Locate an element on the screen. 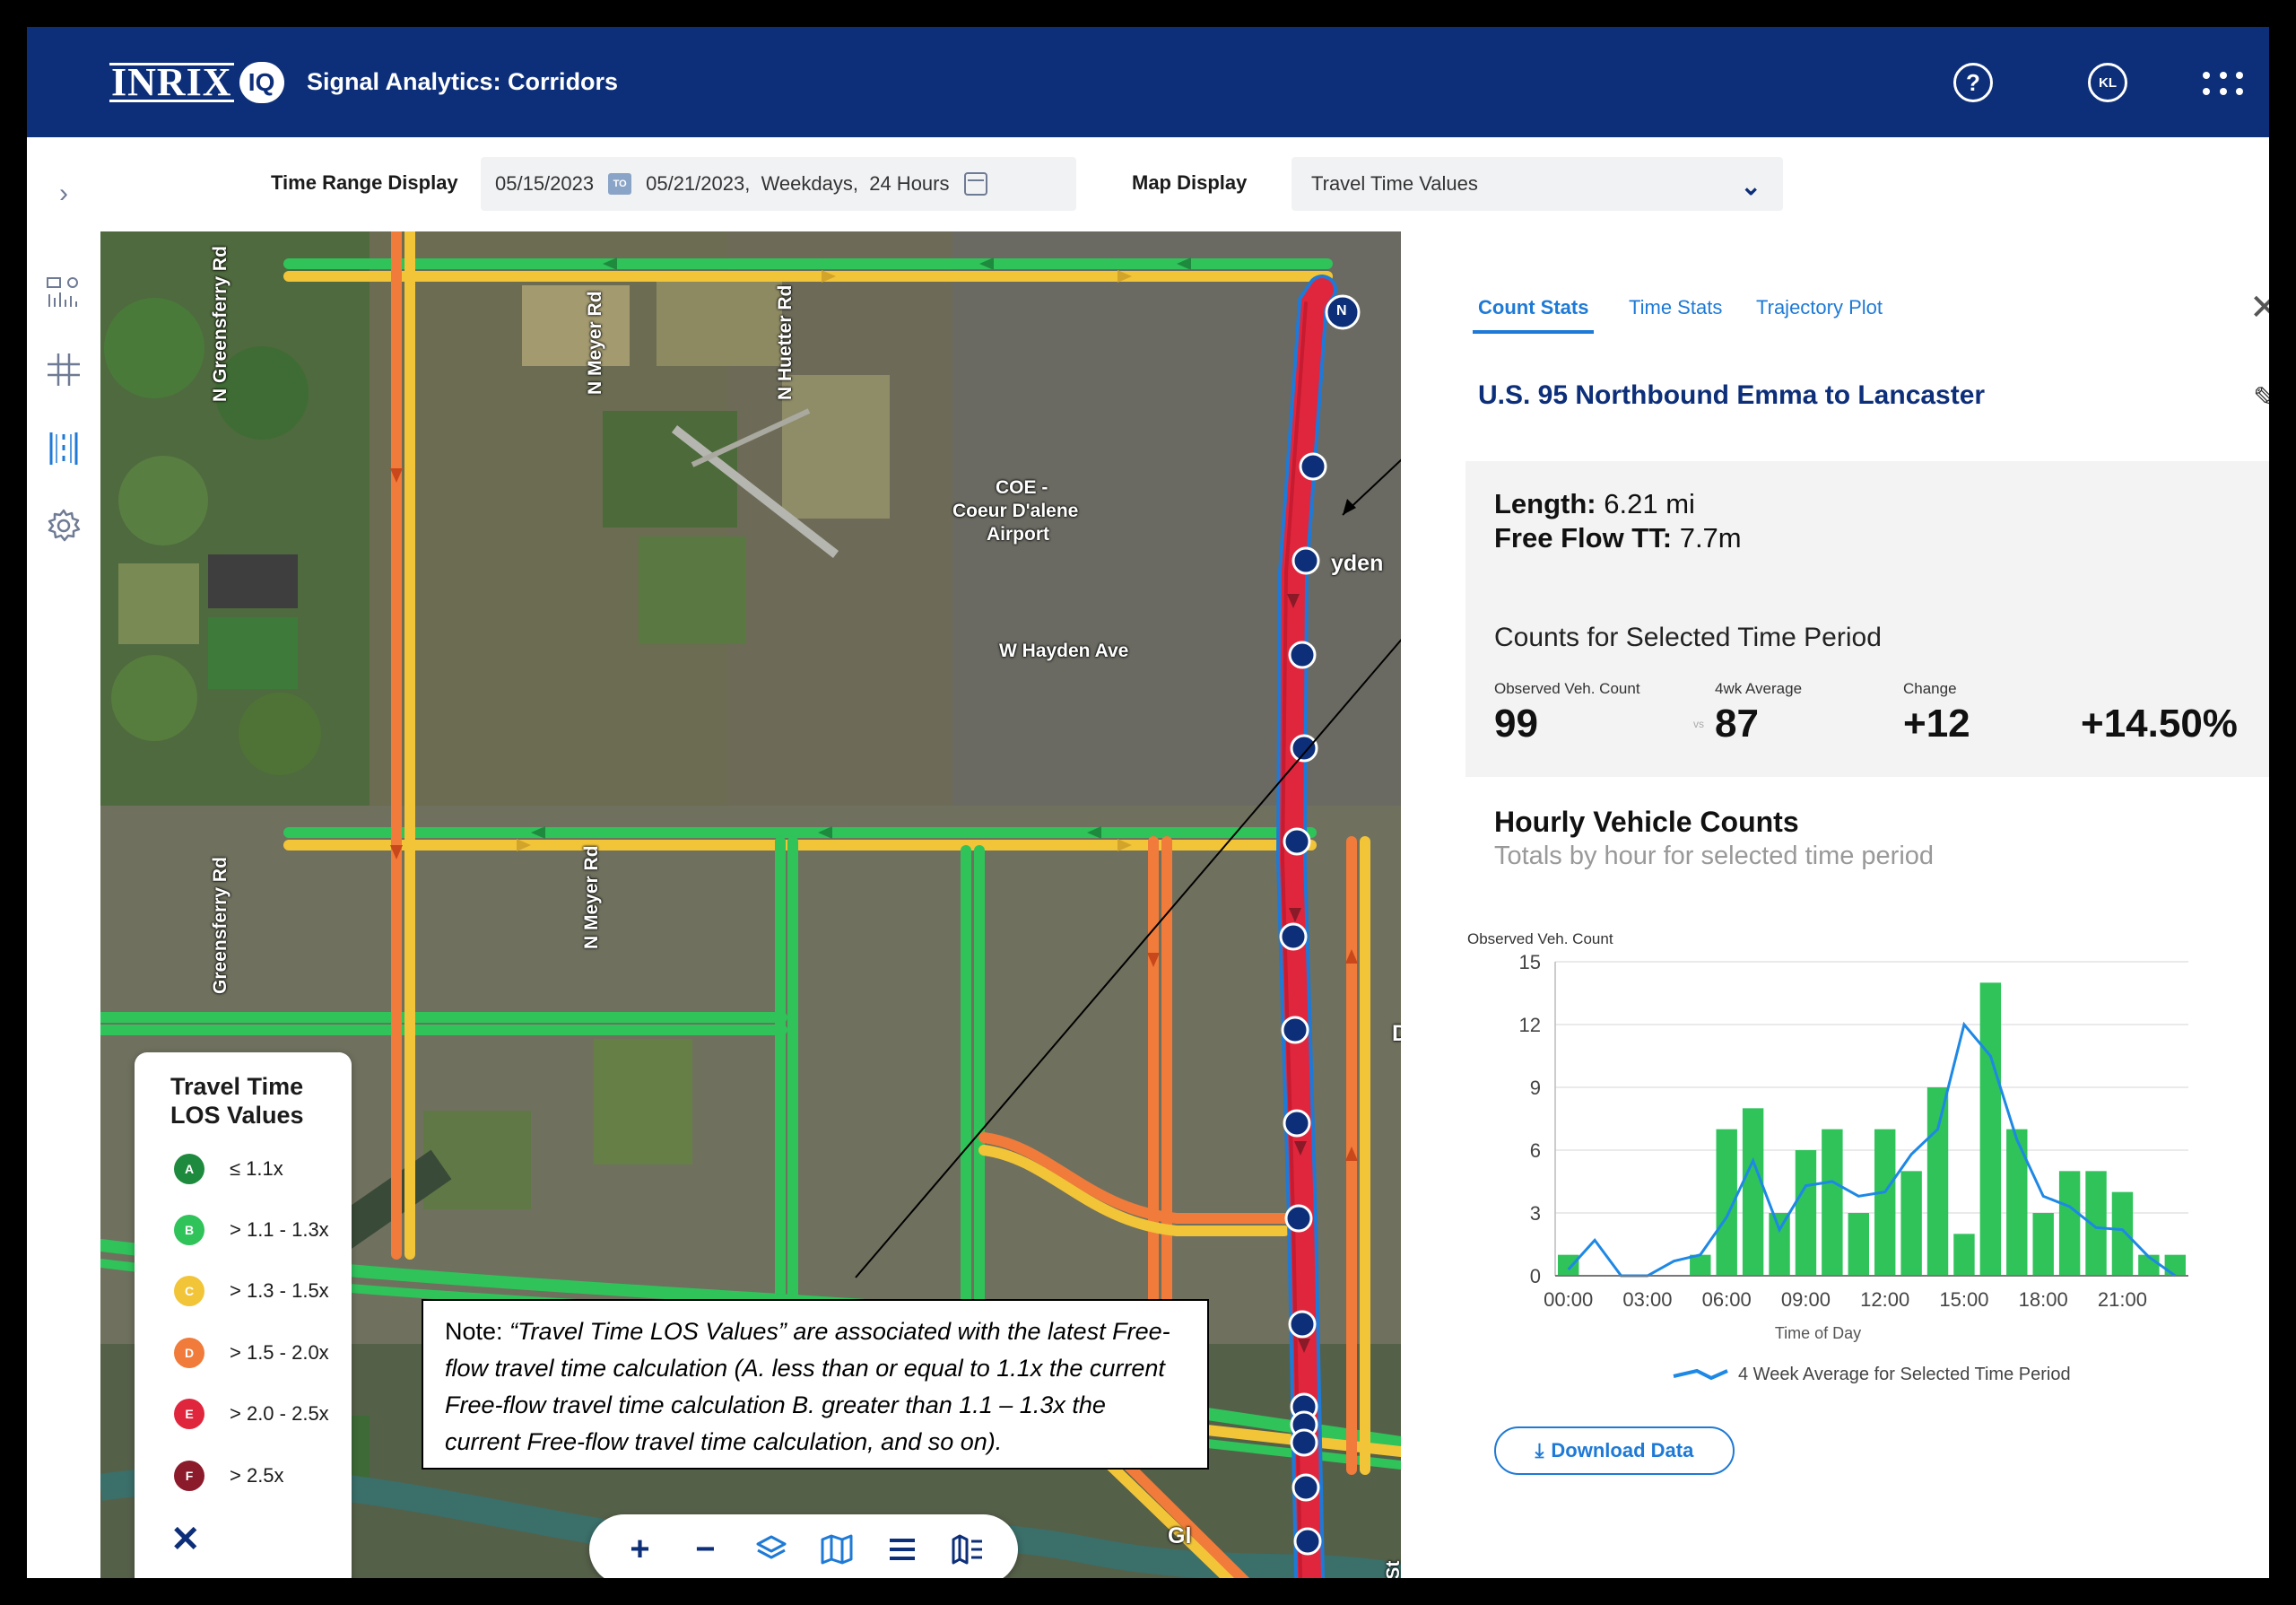  download-data-button: ⤓ Download Data is located at coordinates (1614, 1450).